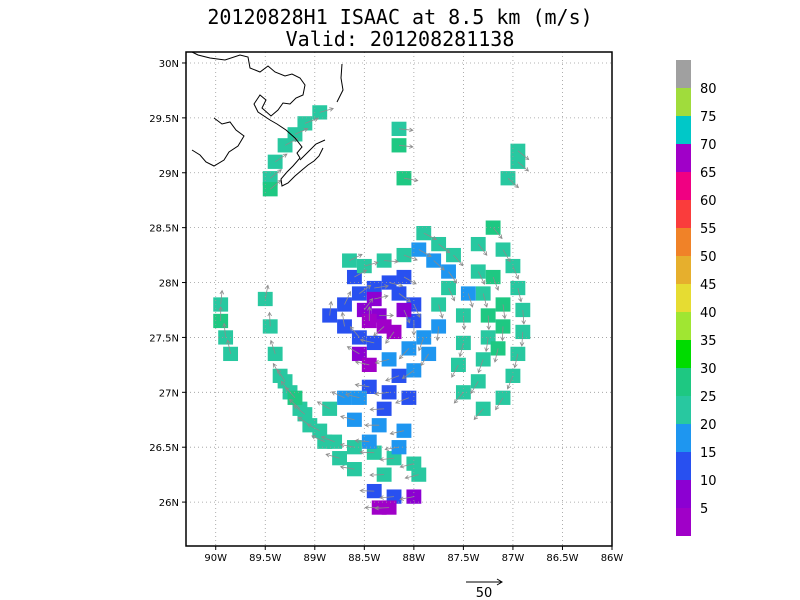 Image resolution: width=800 pixels, height=600 pixels. What do you see at coordinates (463, 558) in the screenshot?
I see `x-tick-label: 87.5W` at bounding box center [463, 558].